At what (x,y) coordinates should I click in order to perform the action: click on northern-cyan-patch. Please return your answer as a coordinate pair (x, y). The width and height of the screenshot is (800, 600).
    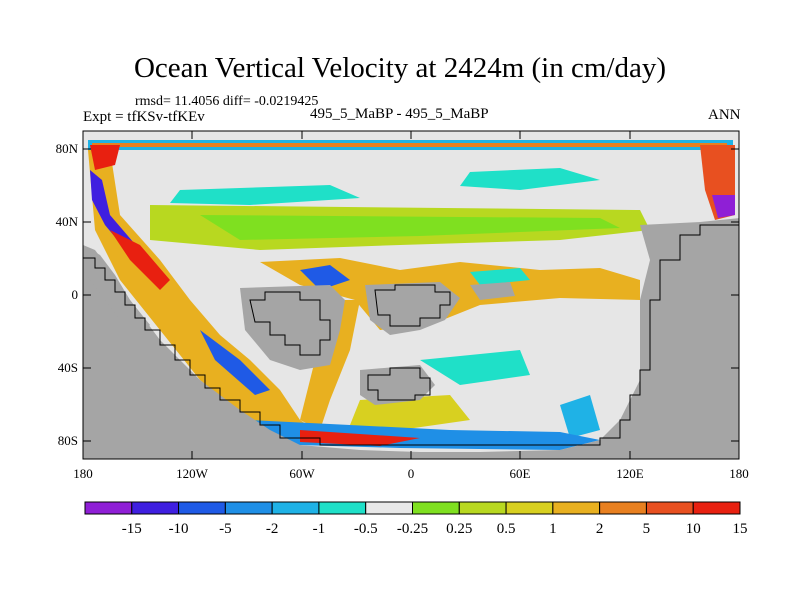
    Looking at the image, I should click on (265, 195).